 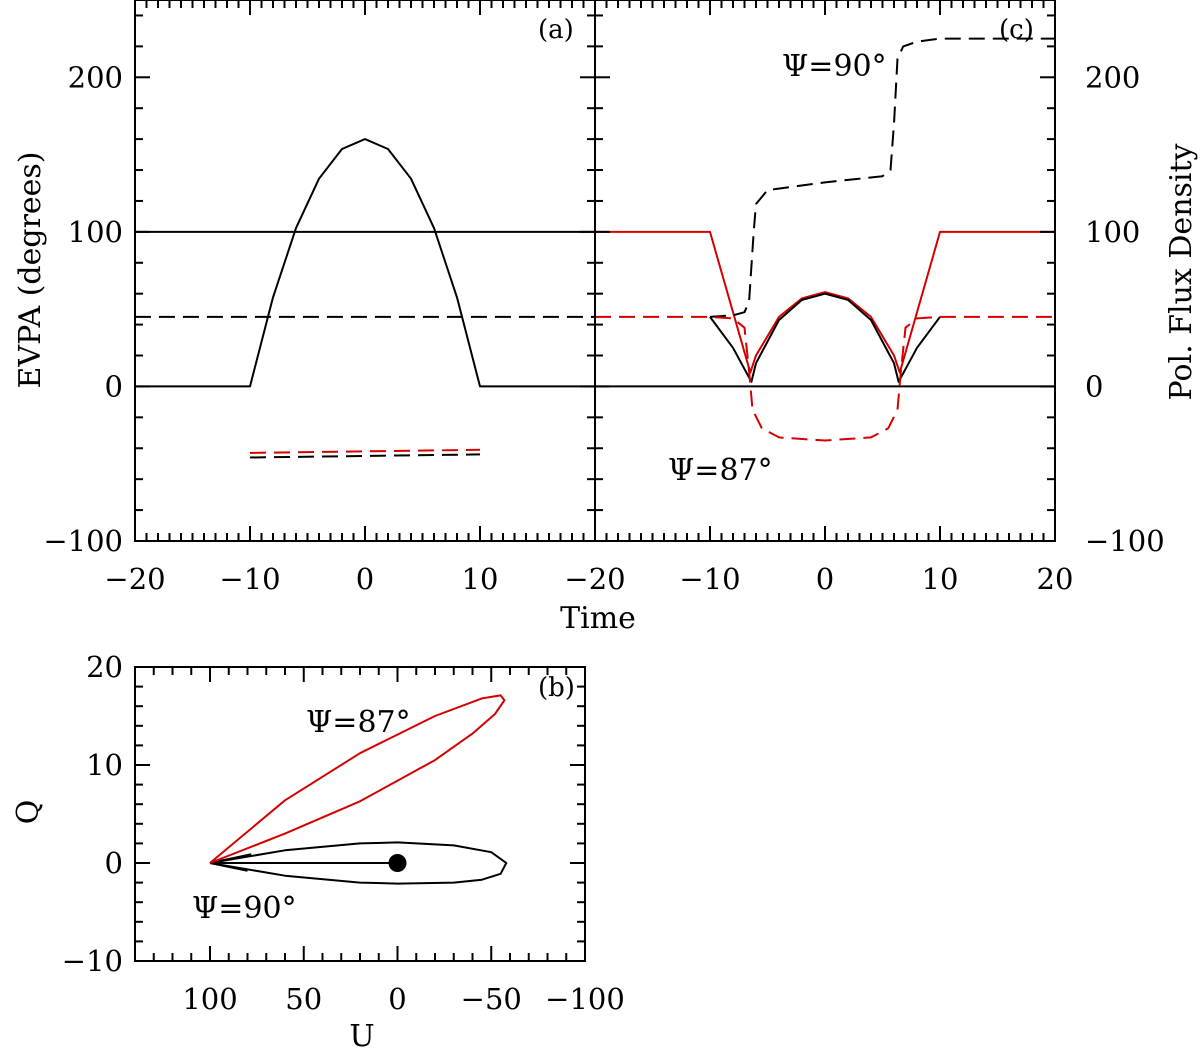 I want to click on panel-c-xtick-label: −10, so click(x=709, y=579).